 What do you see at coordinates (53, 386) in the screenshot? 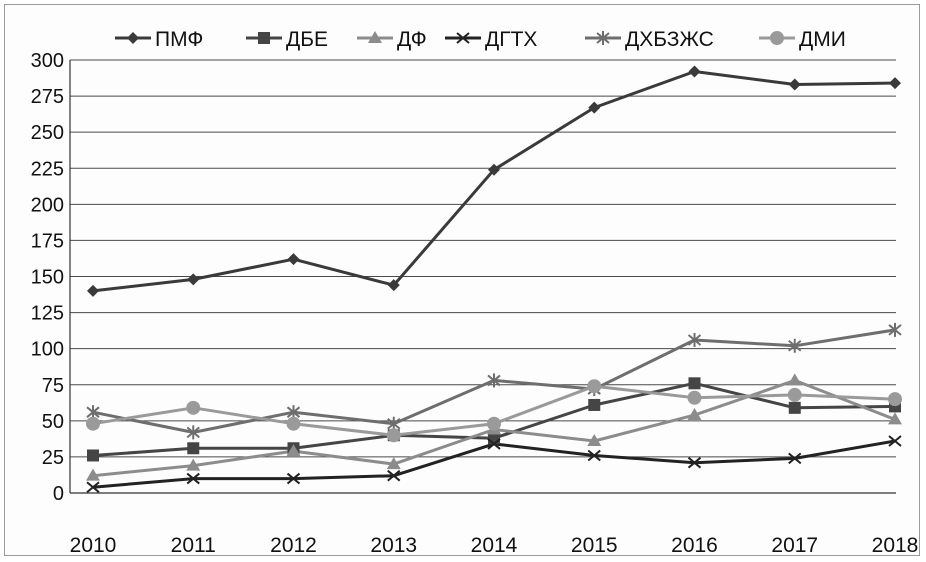
I see `y-tick-label: 75` at bounding box center [53, 386].